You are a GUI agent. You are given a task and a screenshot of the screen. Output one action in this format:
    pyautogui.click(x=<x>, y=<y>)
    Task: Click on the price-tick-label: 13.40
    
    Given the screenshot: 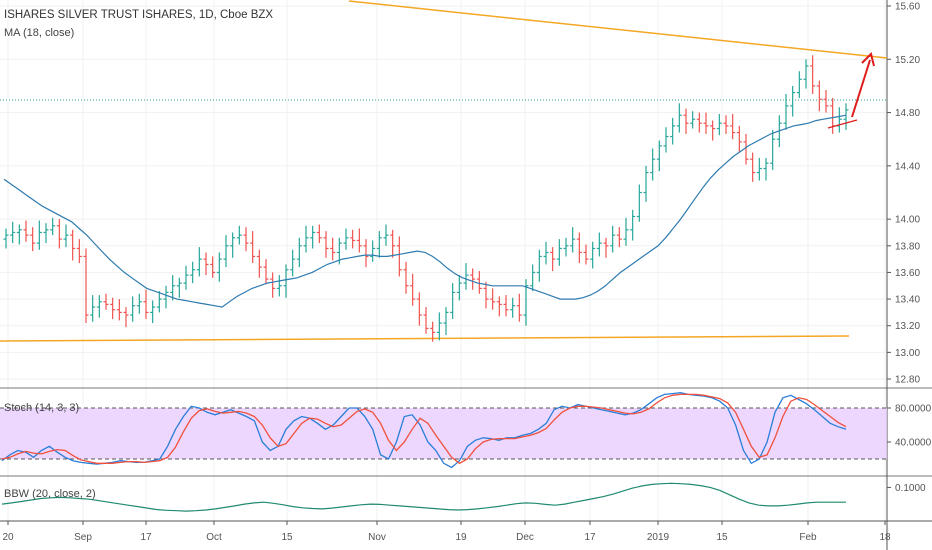 What is the action you would take?
    pyautogui.click(x=907, y=300)
    